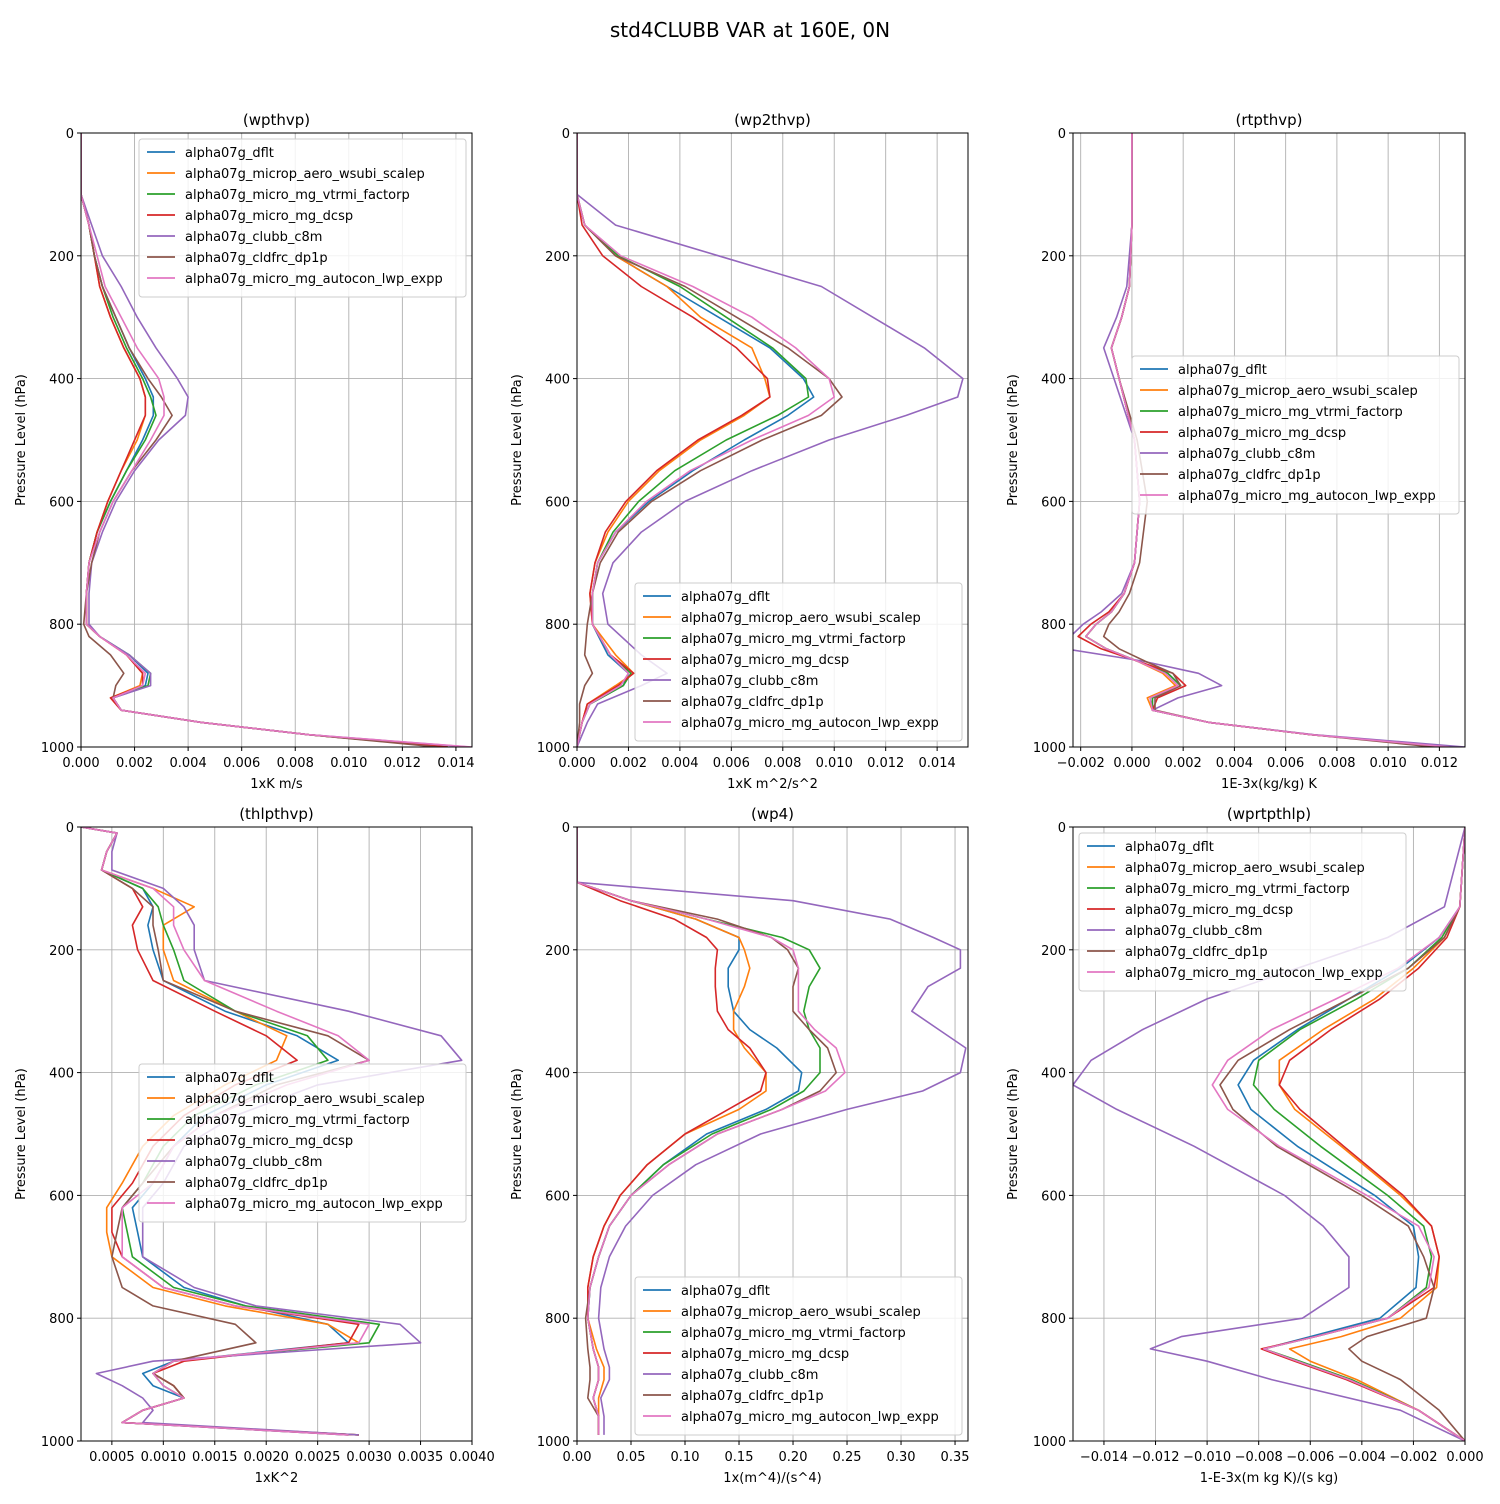  Describe the element at coordinates (1269, 784) in the screenshot. I see `x-axis-label: 1E-3x(kg/kg) K` at that location.